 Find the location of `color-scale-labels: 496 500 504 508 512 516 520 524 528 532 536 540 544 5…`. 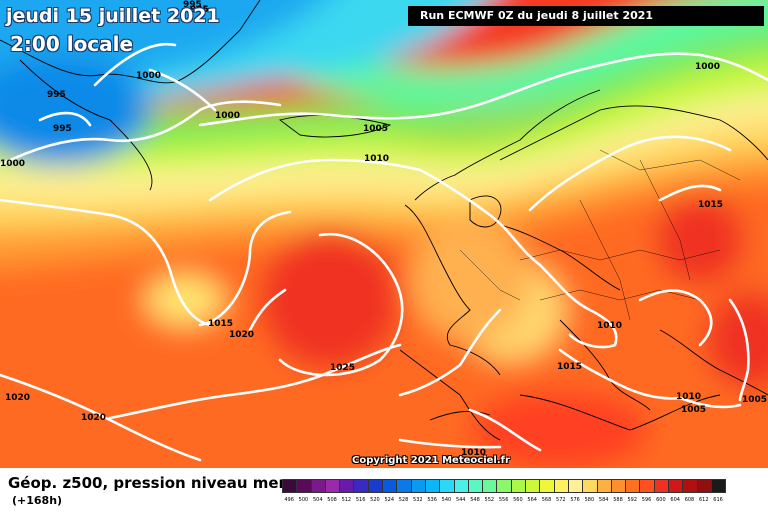

color-scale-labels: 496 500 504 508 512 516 520 524 528 532 536 540 544 5… is located at coordinates (503, 500).